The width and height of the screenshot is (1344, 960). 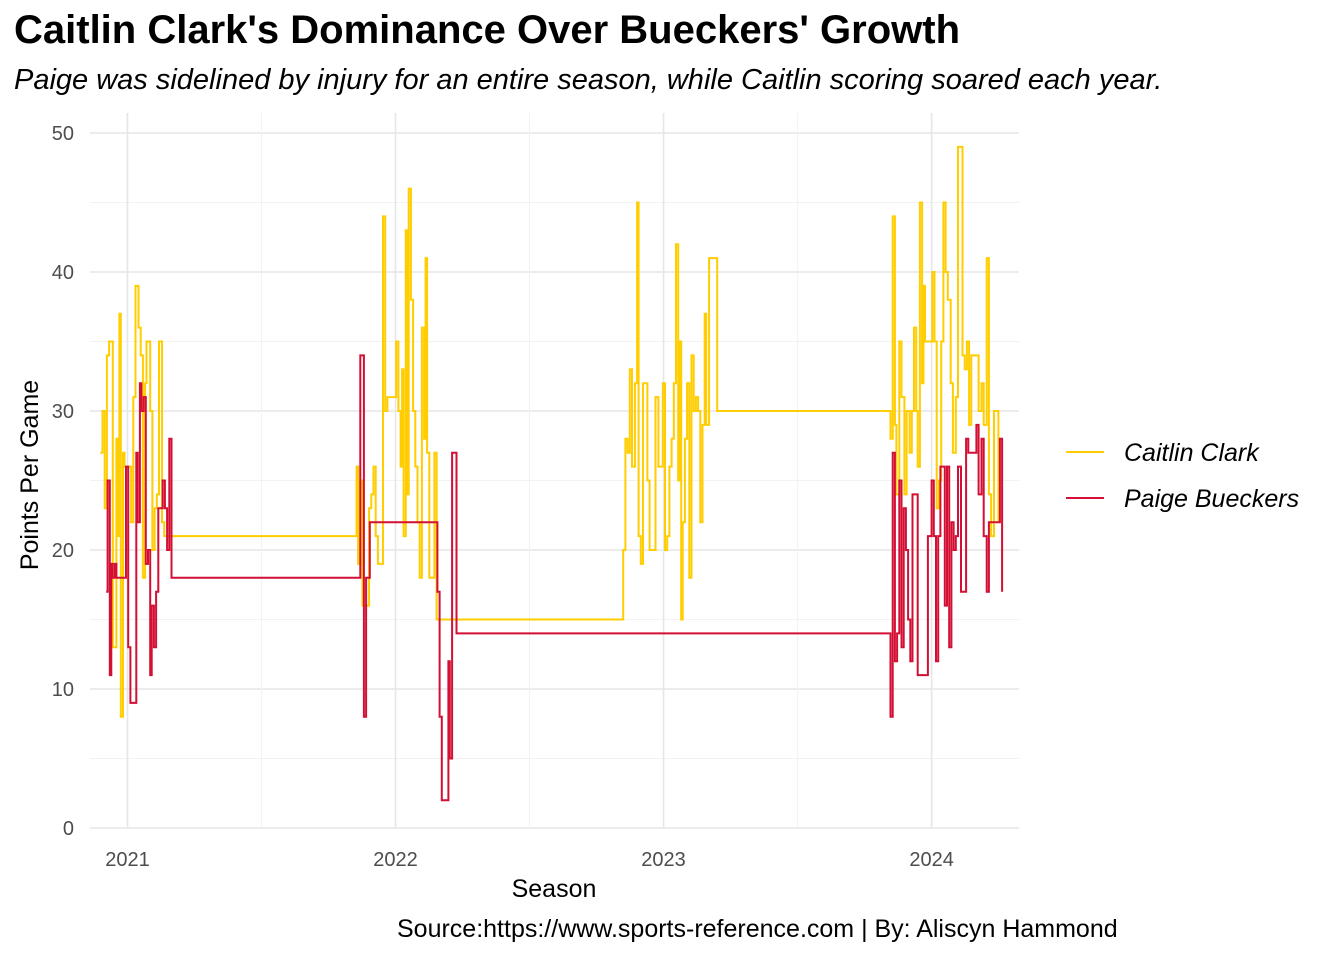 I want to click on legend-label: Paige Bueckers, so click(x=1211, y=499).